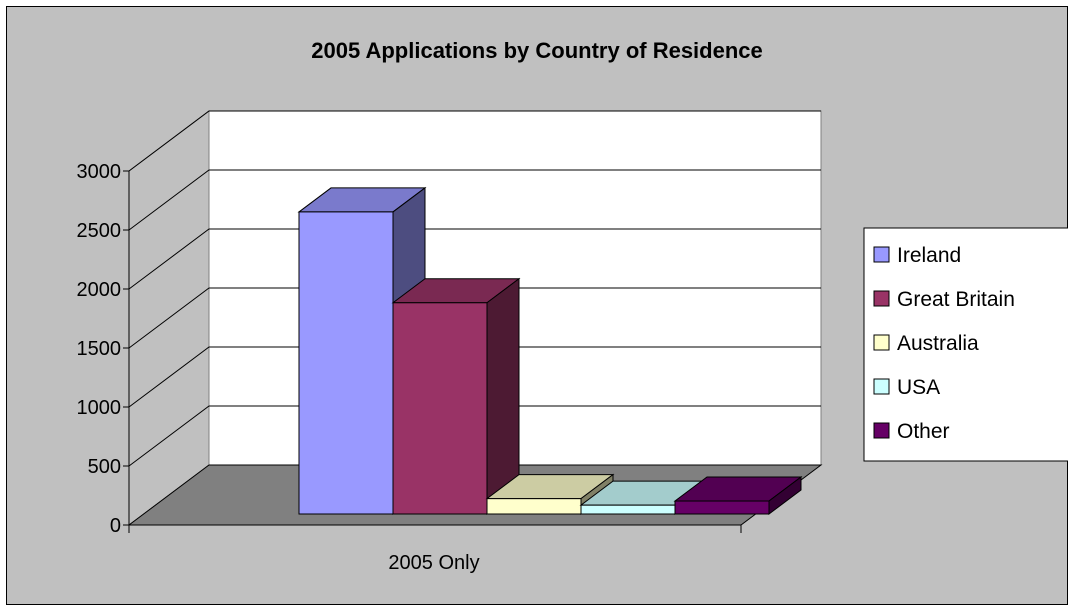 This screenshot has height=606, width=1068. I want to click on y-tick-labels: 0 500 1000 1500 2000 2500 3000, so click(99, 349).